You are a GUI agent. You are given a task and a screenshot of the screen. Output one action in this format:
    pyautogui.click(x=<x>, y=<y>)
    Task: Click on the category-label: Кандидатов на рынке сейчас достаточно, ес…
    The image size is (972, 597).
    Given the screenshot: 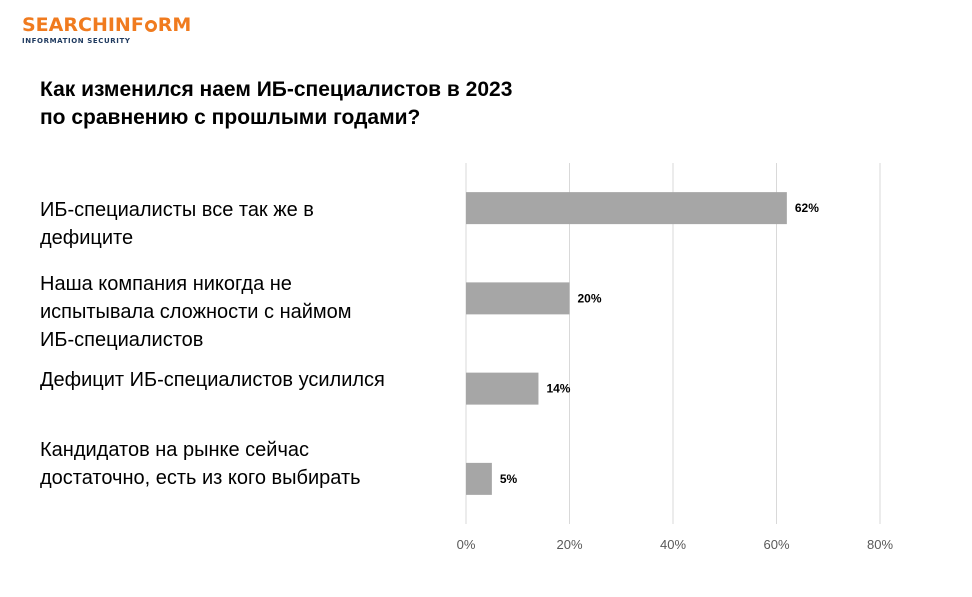 What is the action you would take?
    pyautogui.click(x=240, y=464)
    